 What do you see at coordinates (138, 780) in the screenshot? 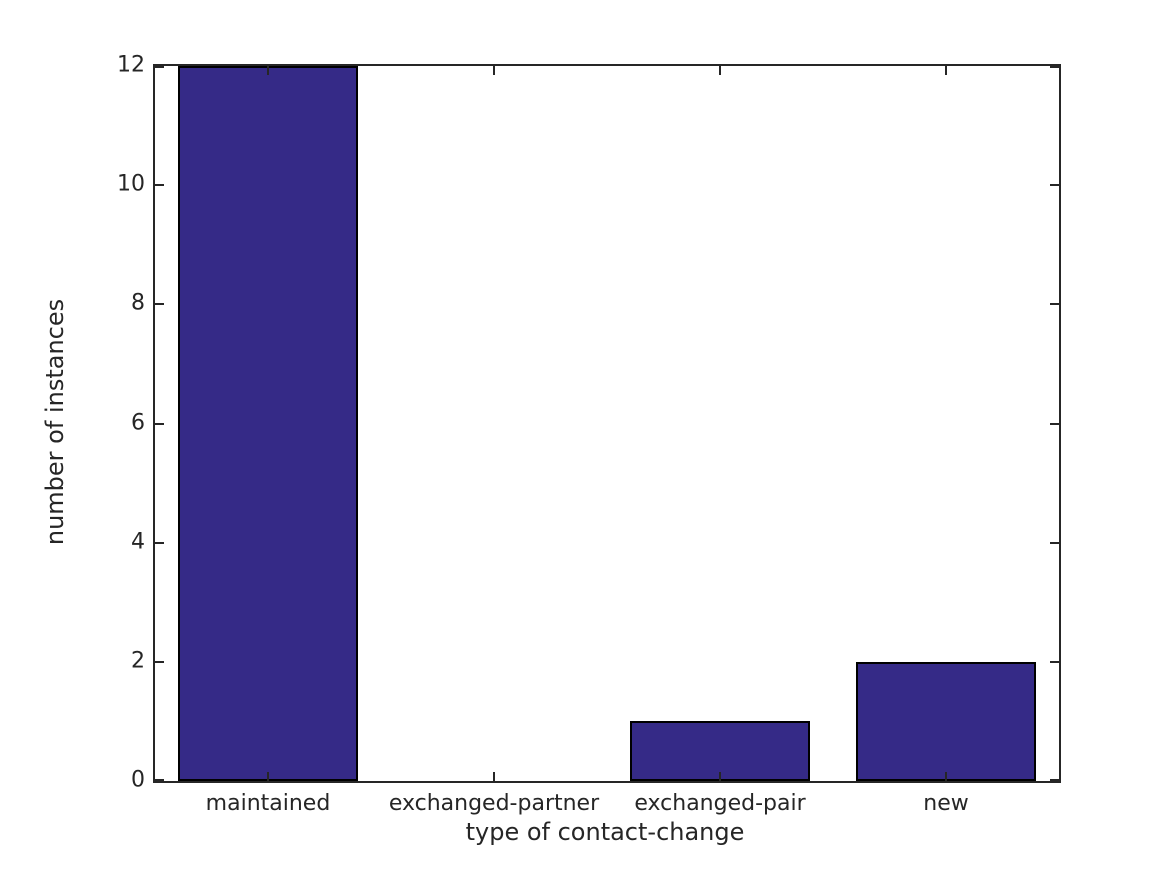
I see `y-tick-label: 0` at bounding box center [138, 780].